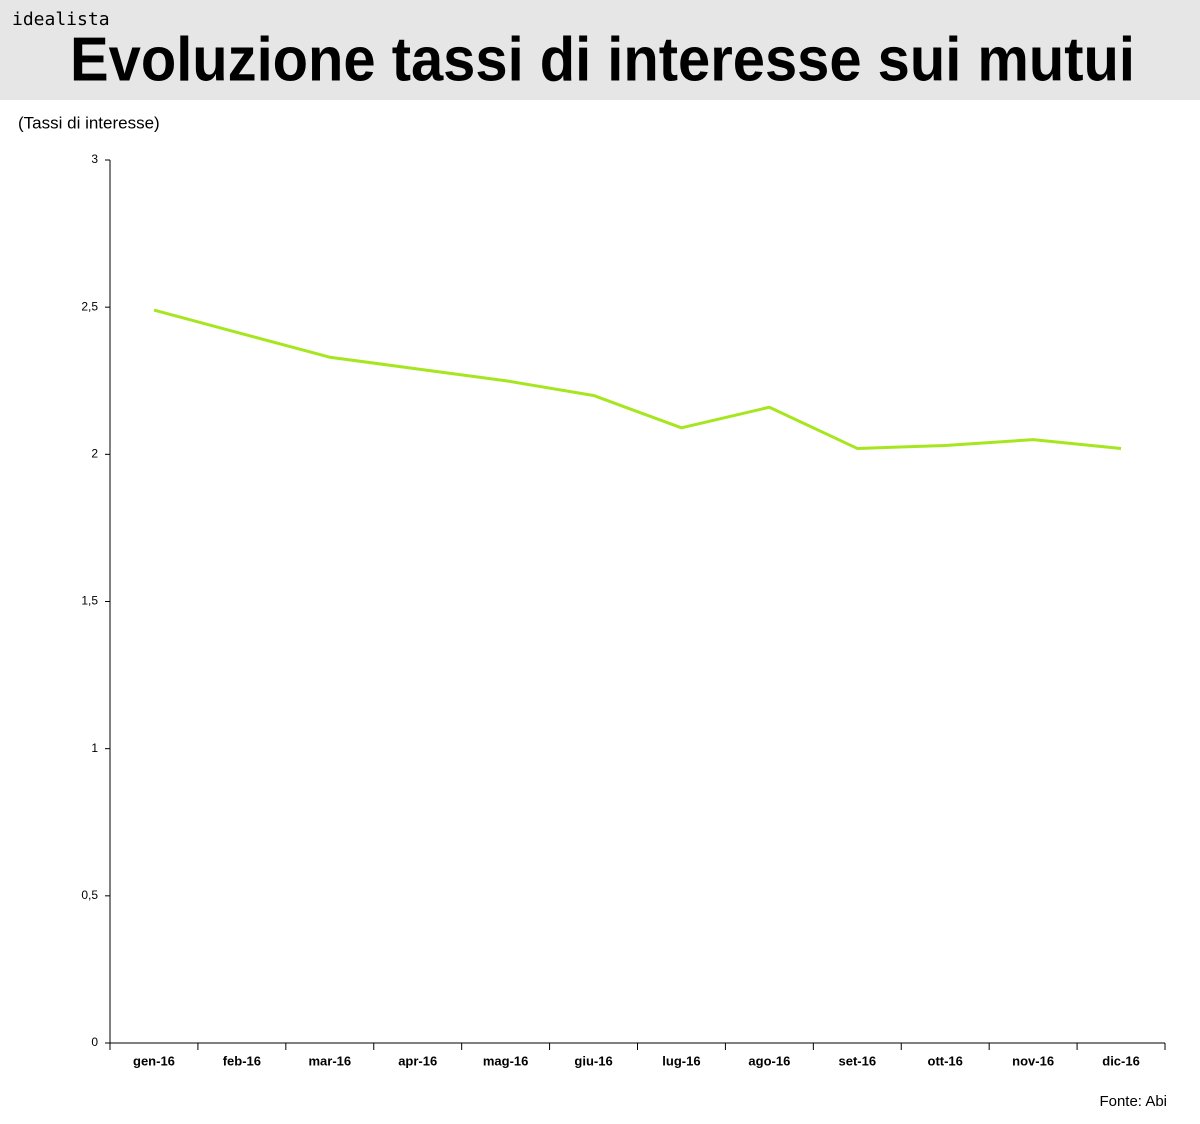 Image resolution: width=1200 pixels, height=1124 pixels. I want to click on x-tick-label: mag-16, so click(506, 1060).